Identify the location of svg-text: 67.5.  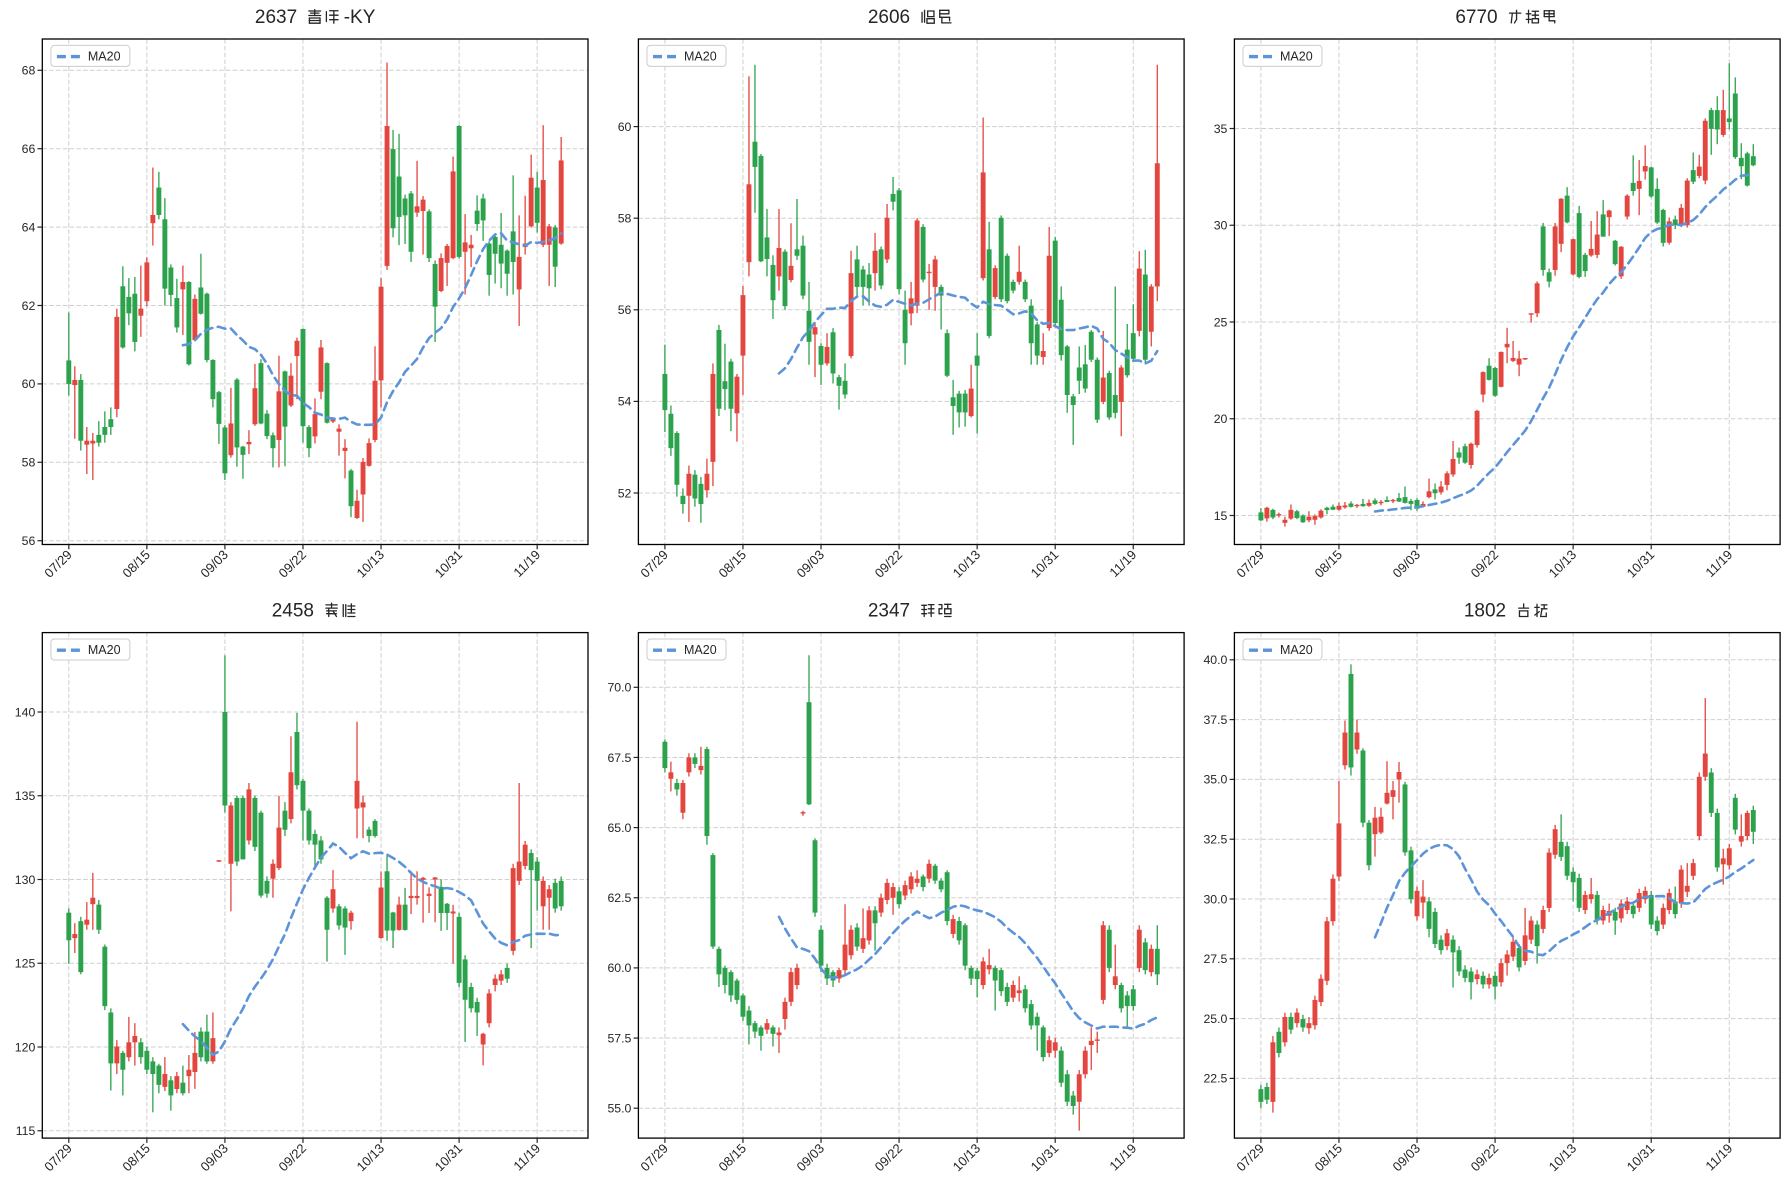
(619, 758).